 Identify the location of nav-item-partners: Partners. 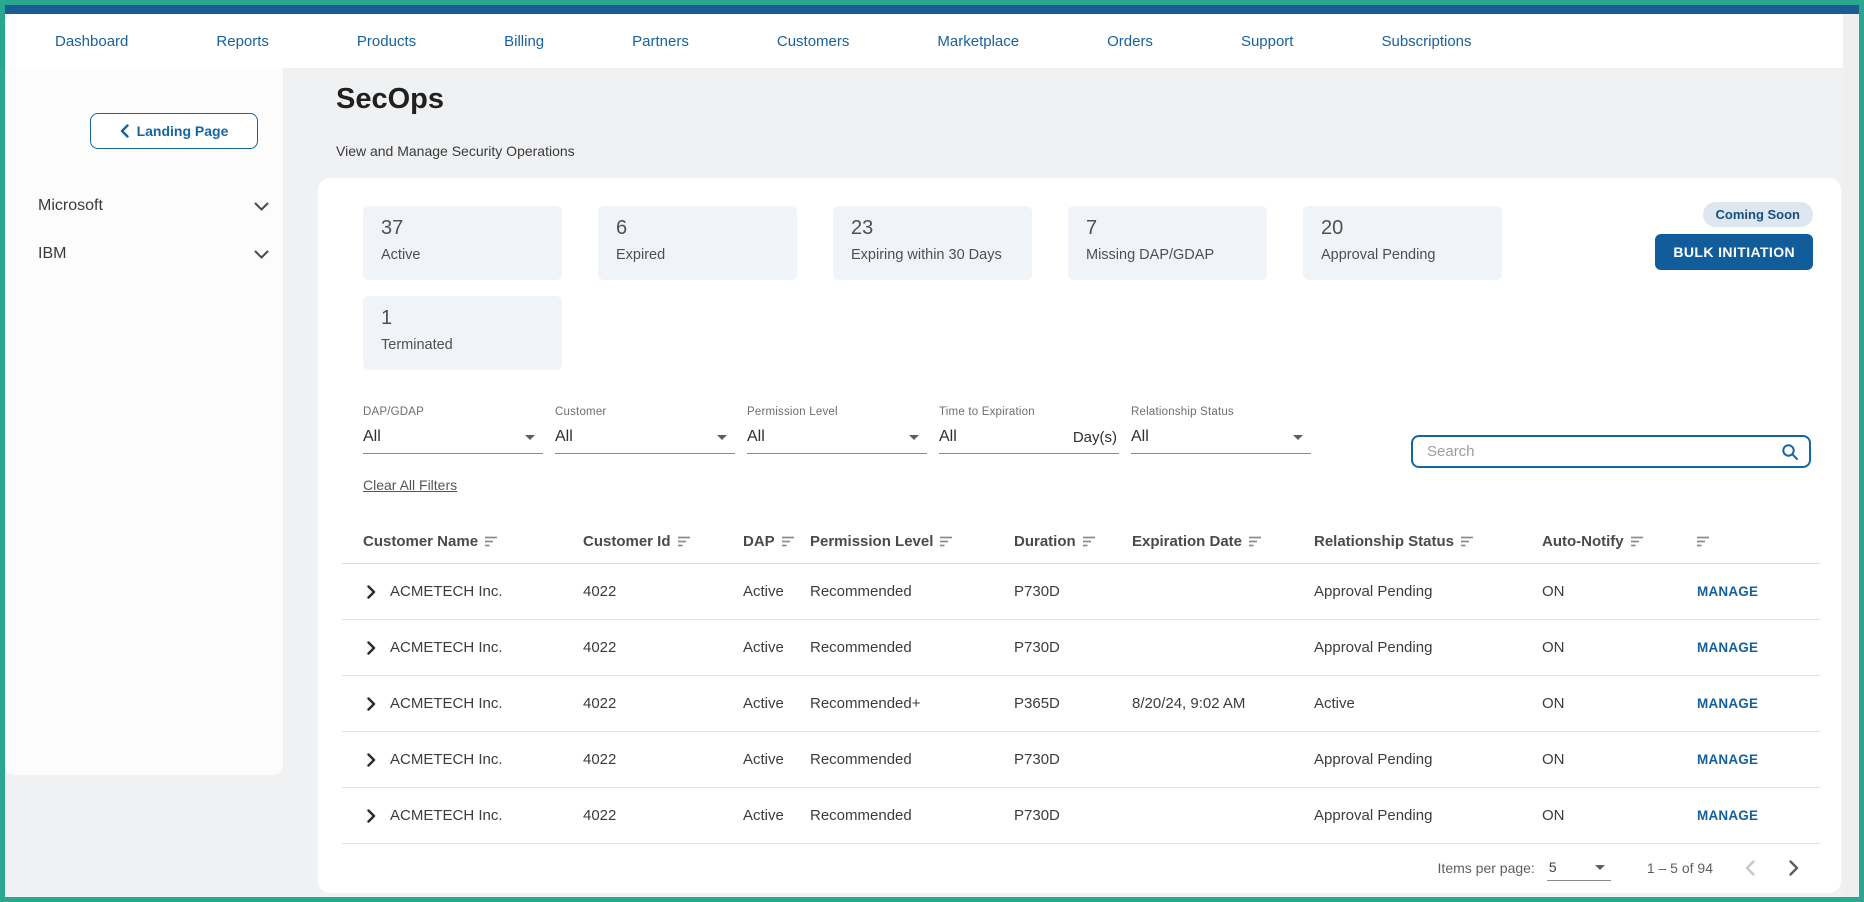
(660, 41).